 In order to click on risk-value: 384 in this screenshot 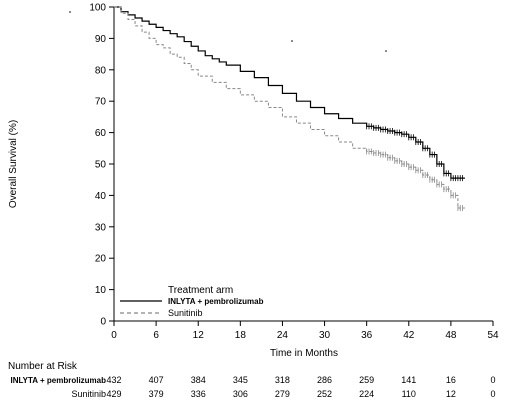, I will do `click(198, 380)`.